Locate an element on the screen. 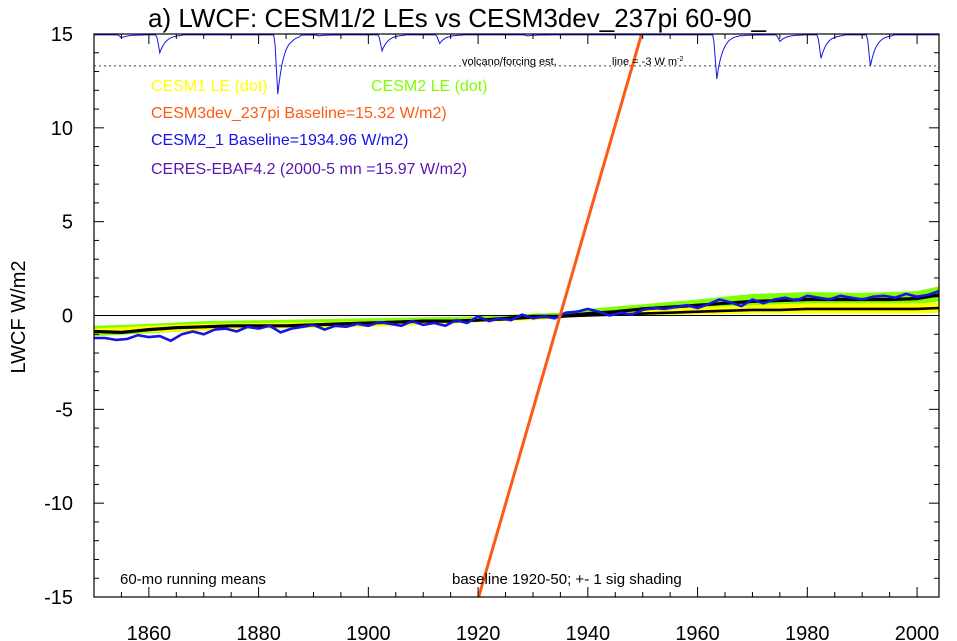  legend-cesm1-le: CESM1 LE (dot) is located at coordinates (209, 86).